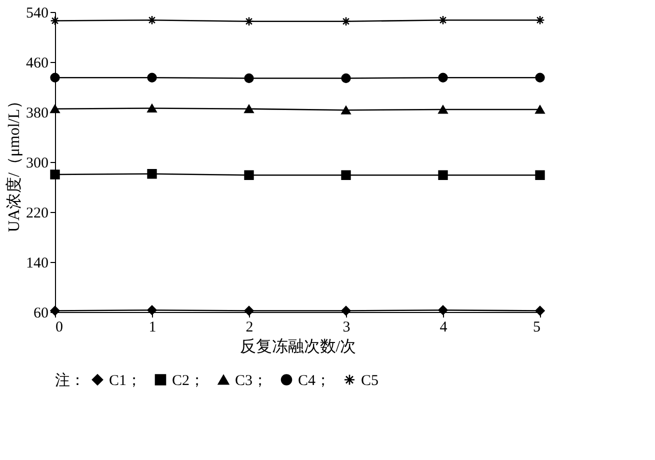  I want to click on legend-label: C5, so click(370, 380).